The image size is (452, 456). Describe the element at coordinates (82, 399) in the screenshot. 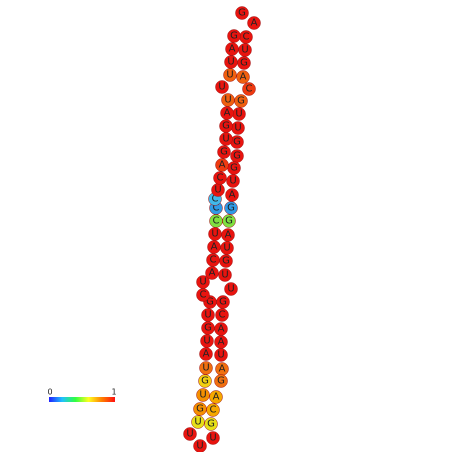

I see `colorbar` at that location.